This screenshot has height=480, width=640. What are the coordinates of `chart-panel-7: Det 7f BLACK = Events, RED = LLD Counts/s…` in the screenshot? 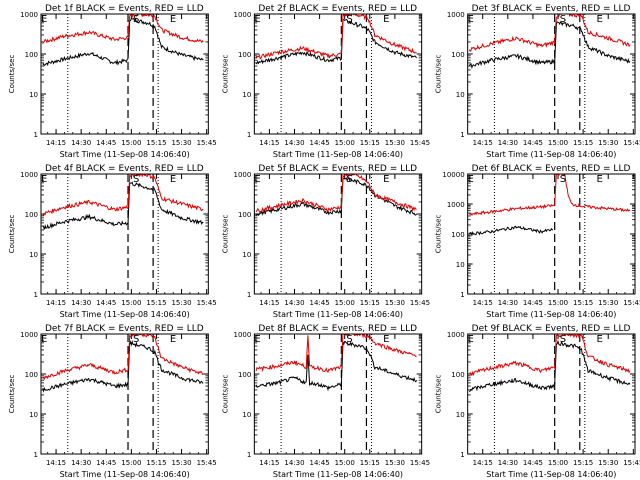 It's located at (112, 401).